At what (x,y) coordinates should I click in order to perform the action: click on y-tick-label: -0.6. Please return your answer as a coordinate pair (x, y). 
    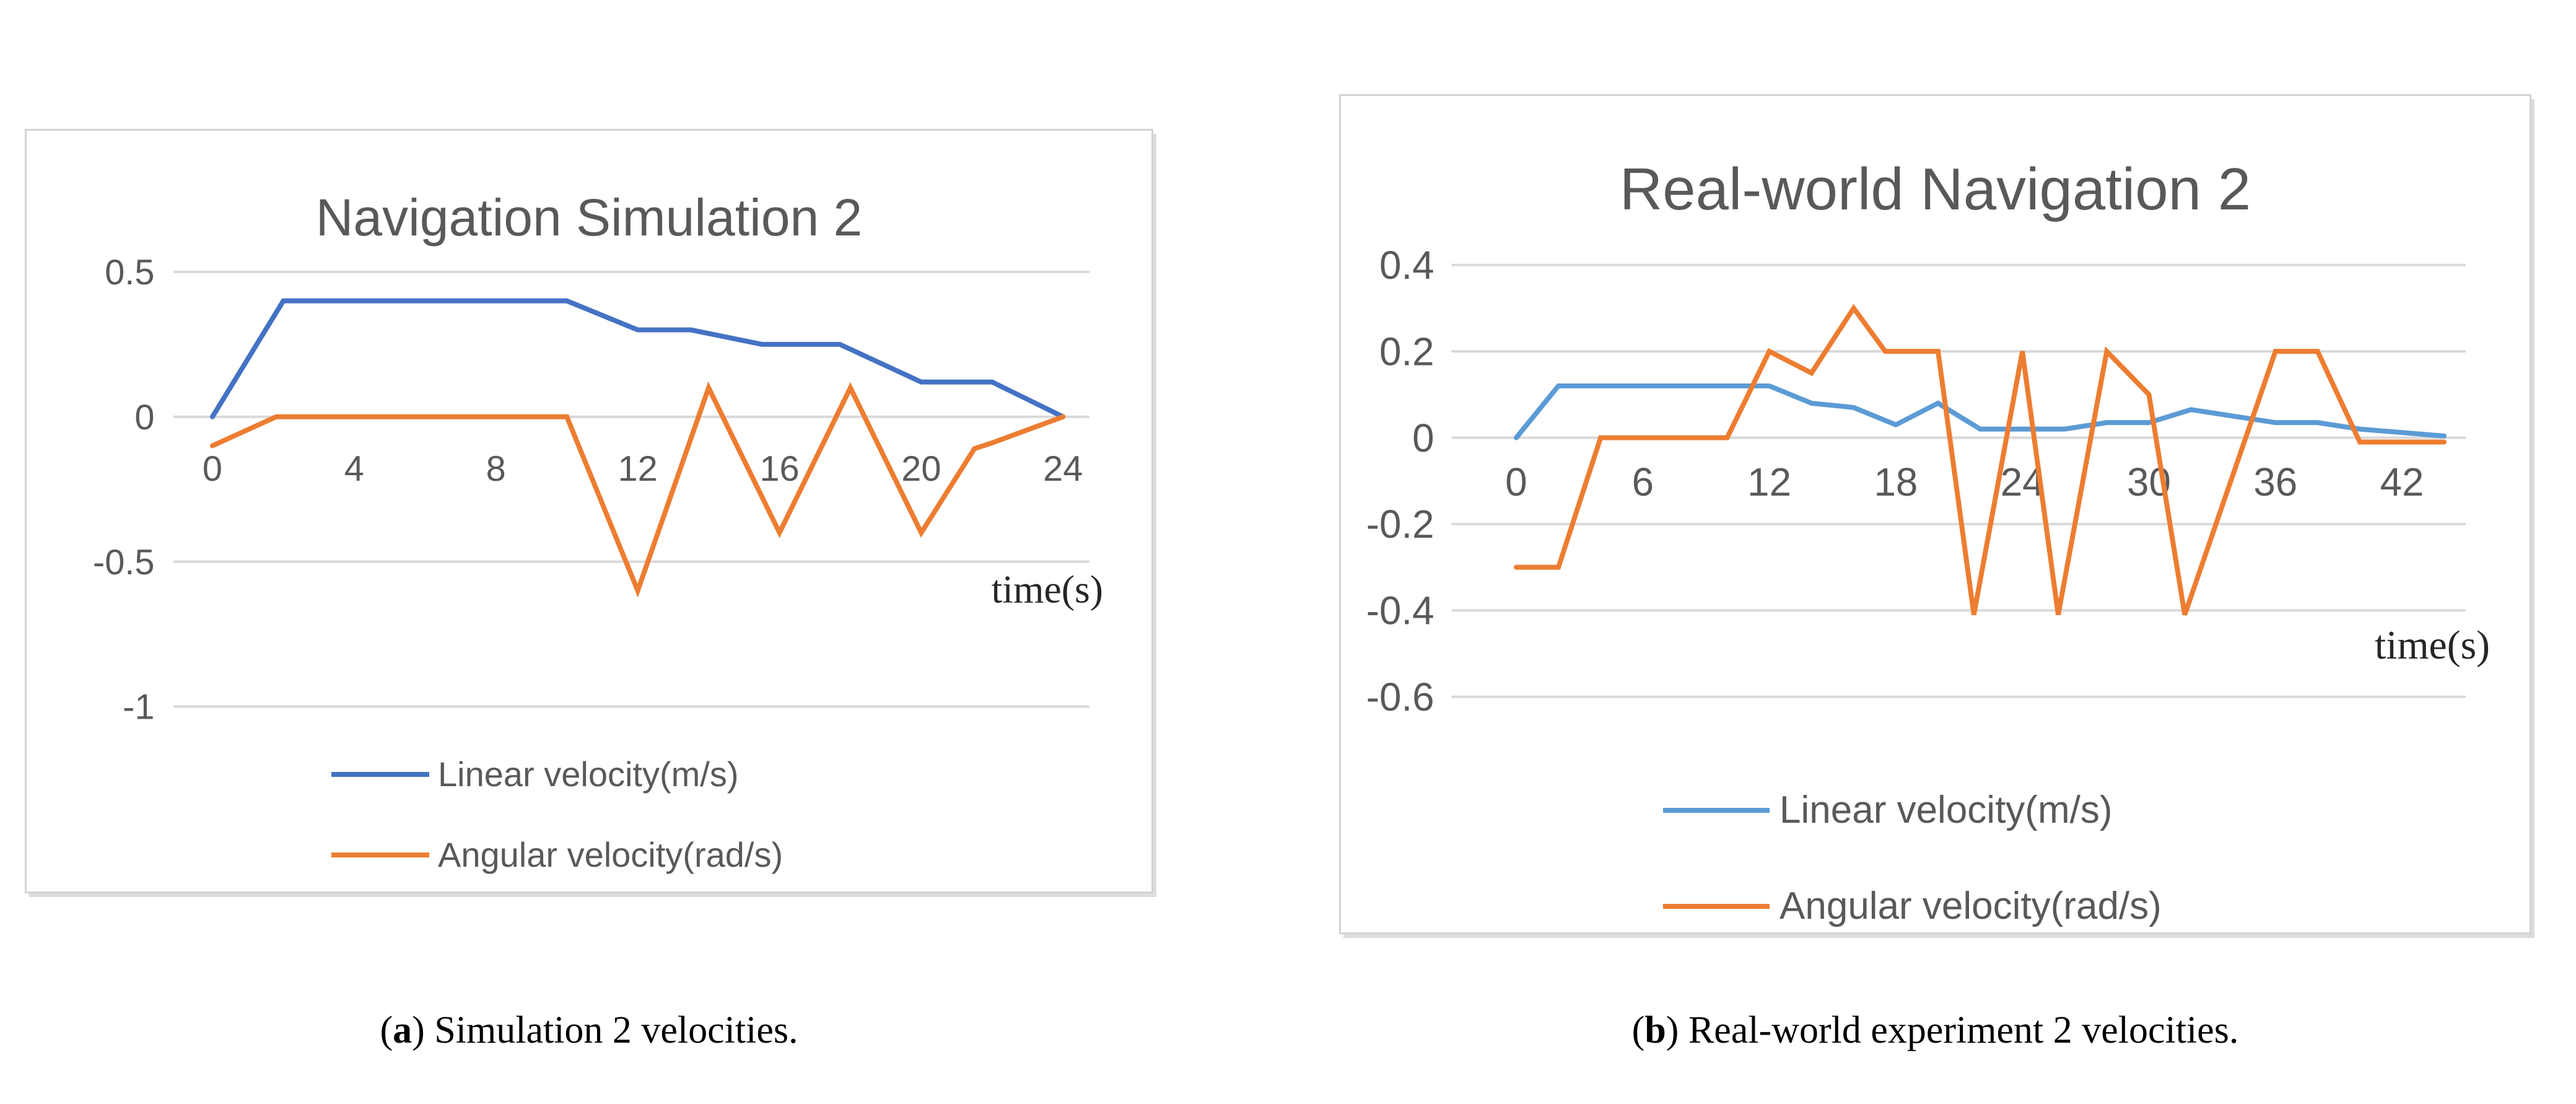
    Looking at the image, I should click on (1400, 697).